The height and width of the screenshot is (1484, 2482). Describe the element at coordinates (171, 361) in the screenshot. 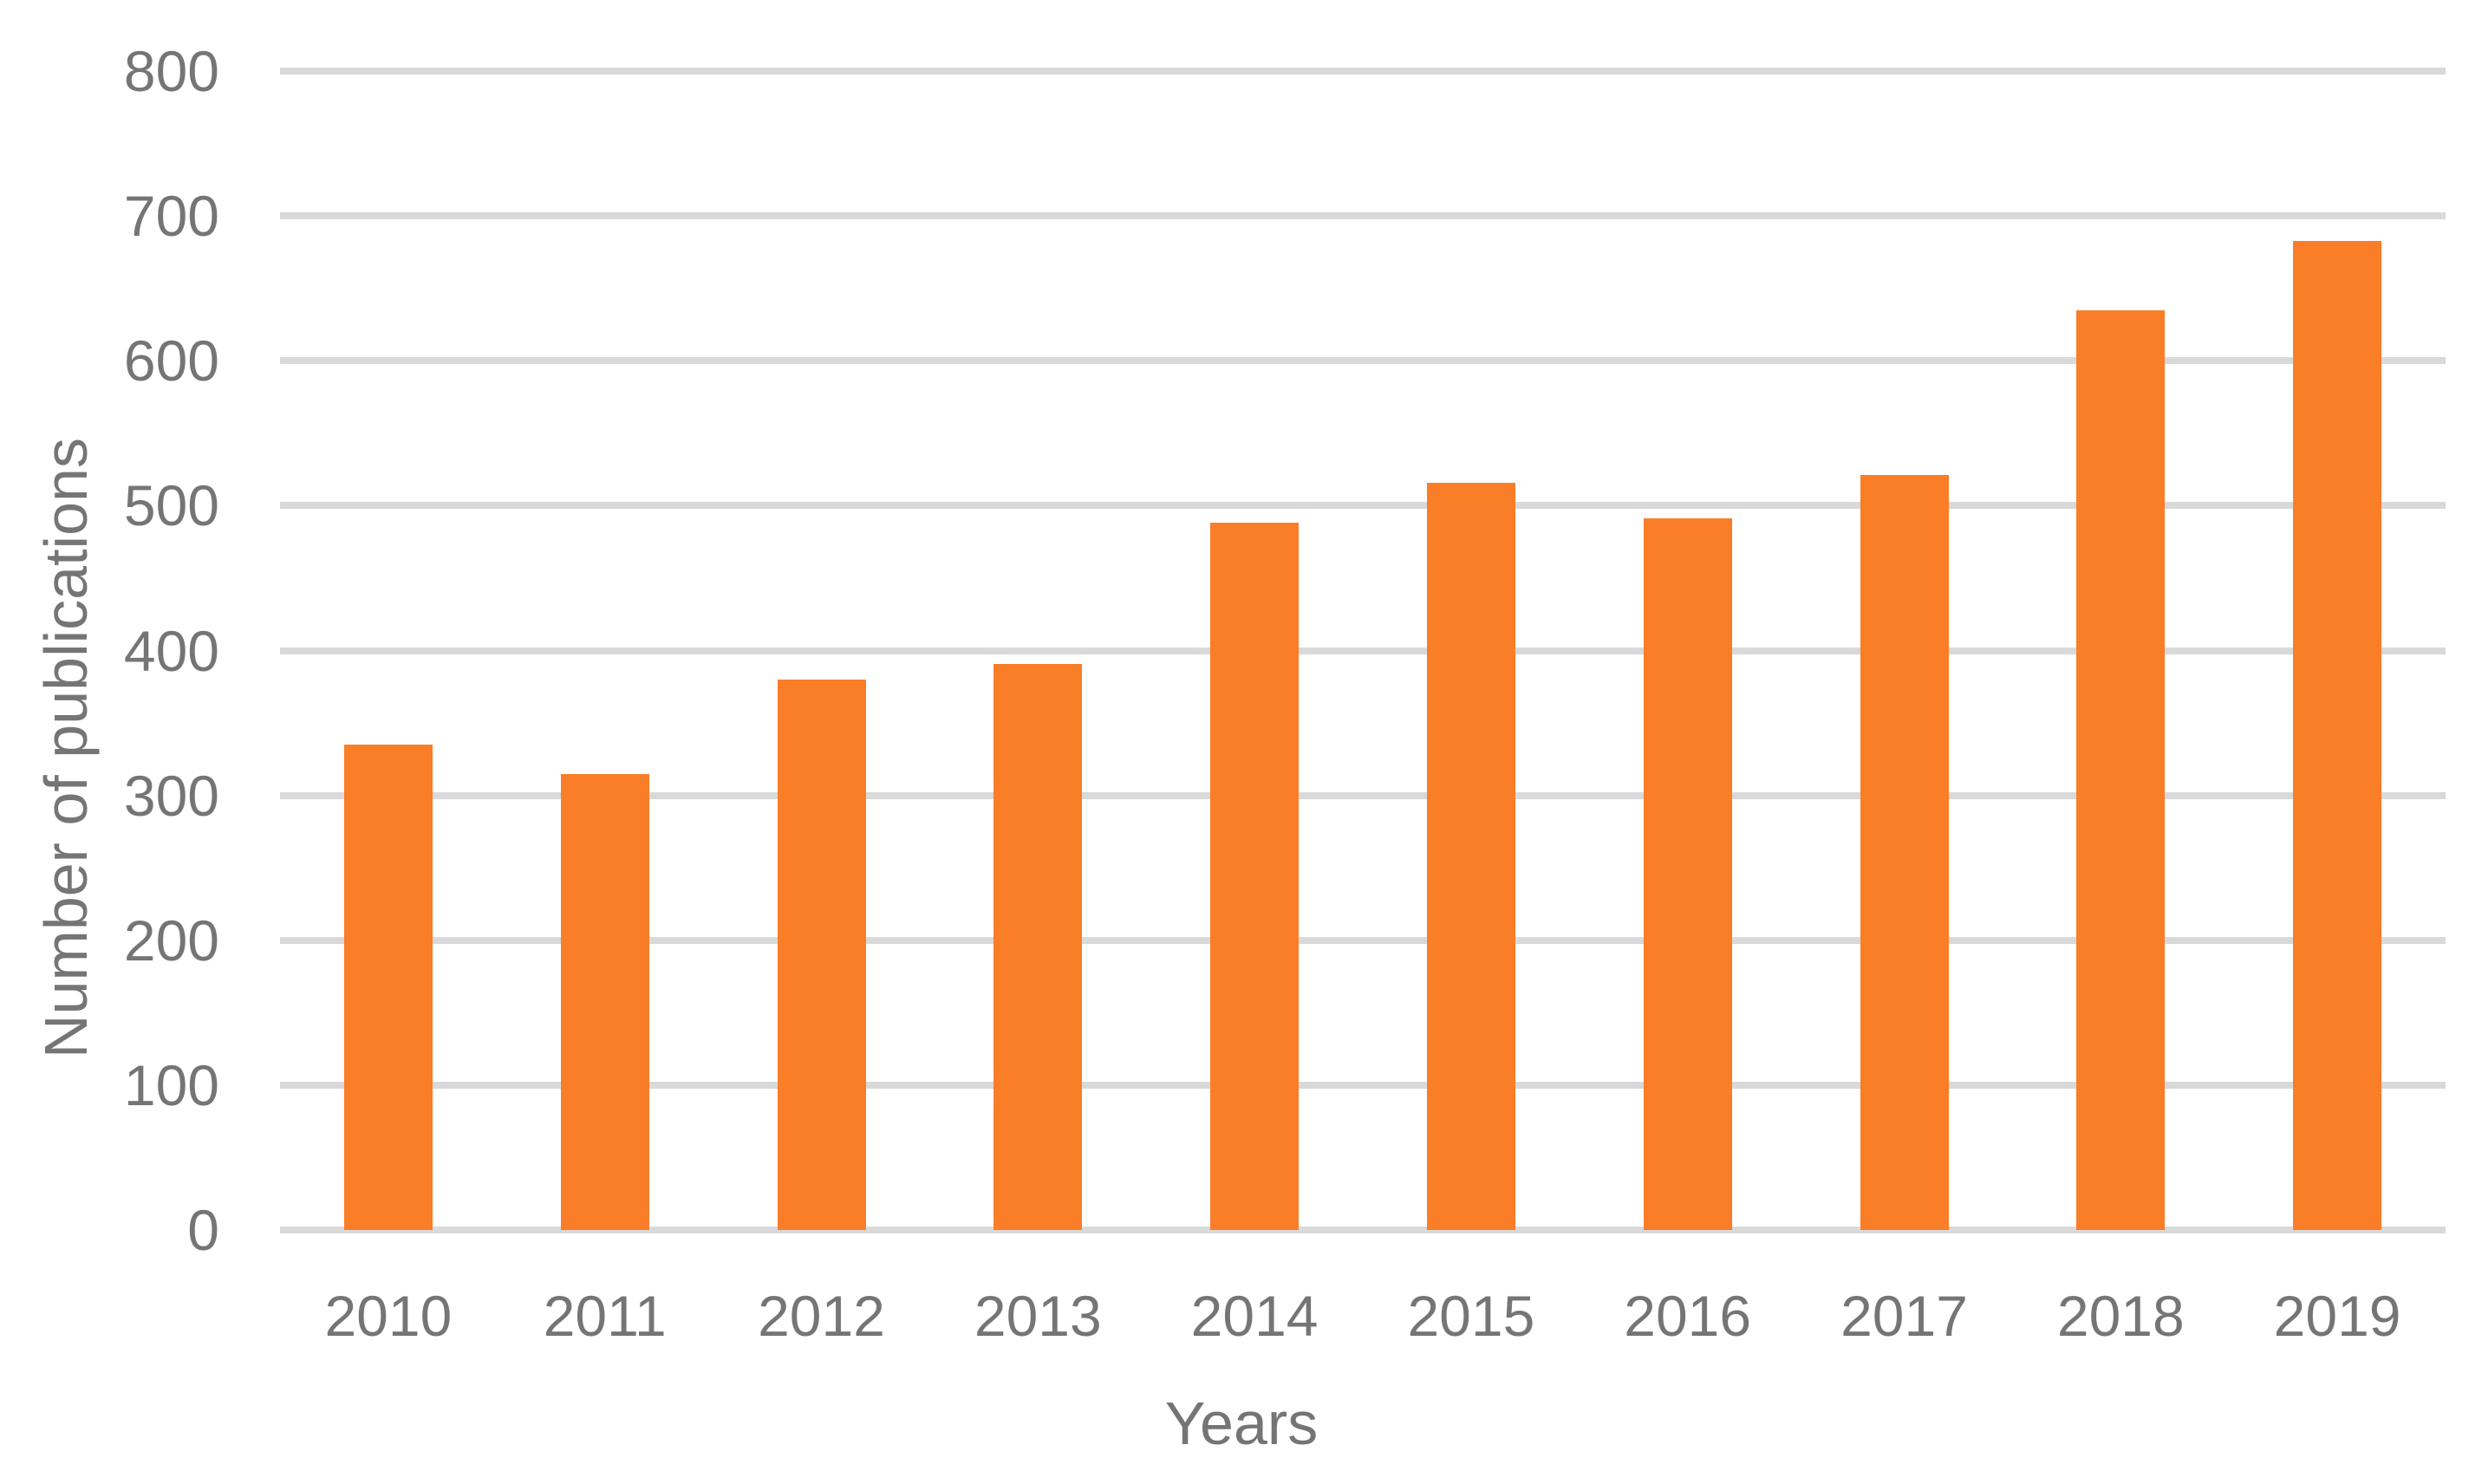

I see `y-tick-label-600: 600` at that location.